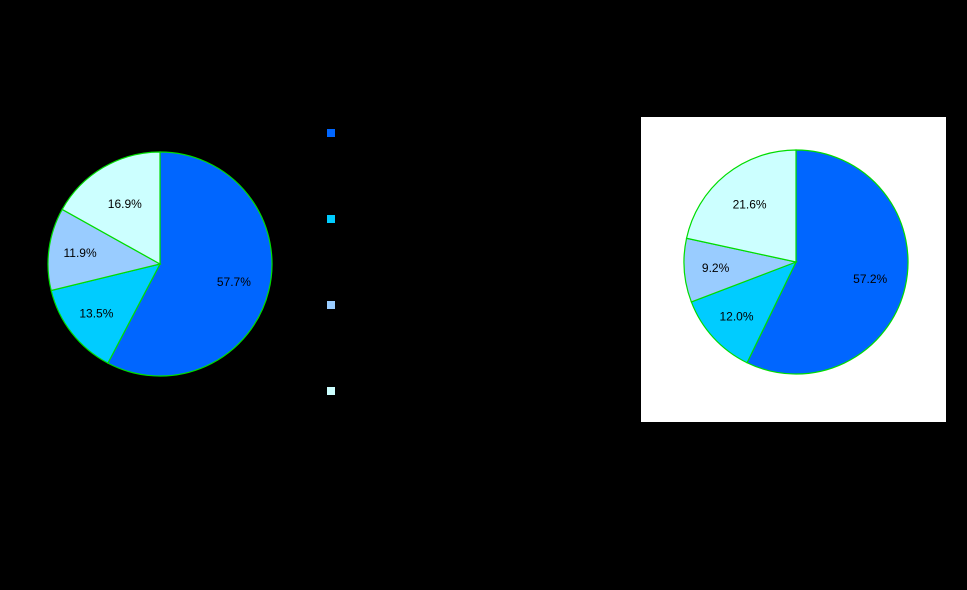  I want to click on slice-data-label: 57.2%, so click(870, 279).